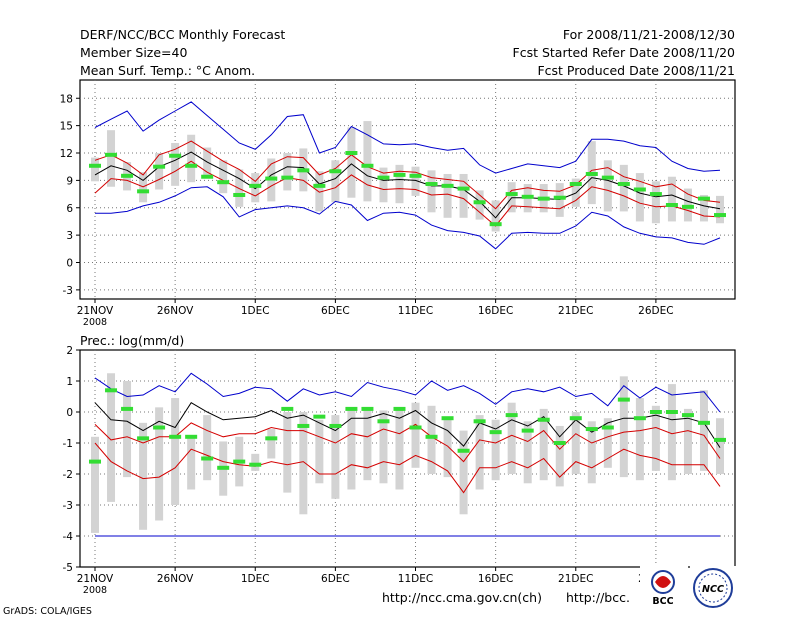 The height and width of the screenshot is (618, 800). Describe the element at coordinates (255, 579) in the screenshot. I see `x-tick-label: 1DEC` at that location.